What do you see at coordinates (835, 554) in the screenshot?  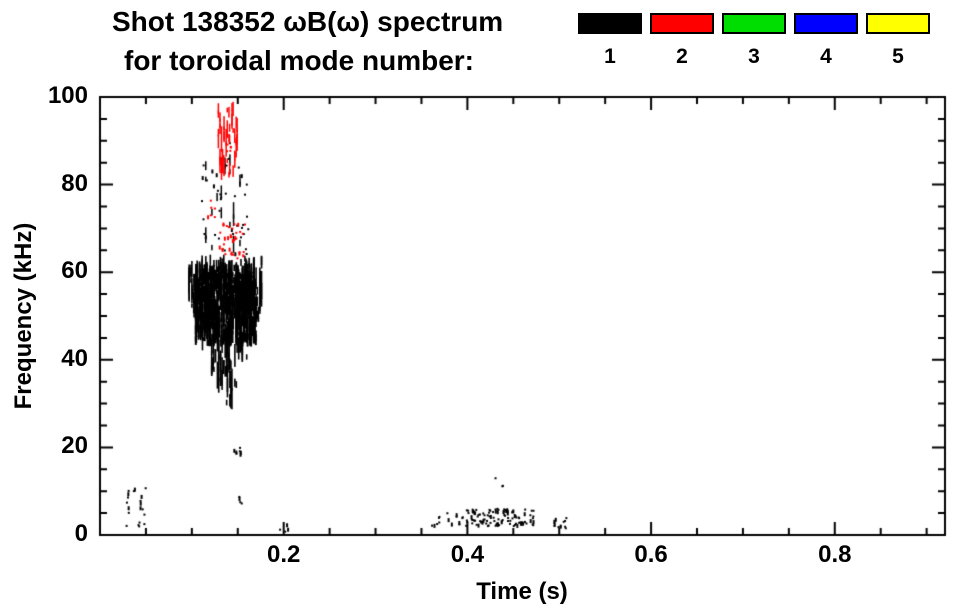 I see `x-tick-label: 0.8` at bounding box center [835, 554].